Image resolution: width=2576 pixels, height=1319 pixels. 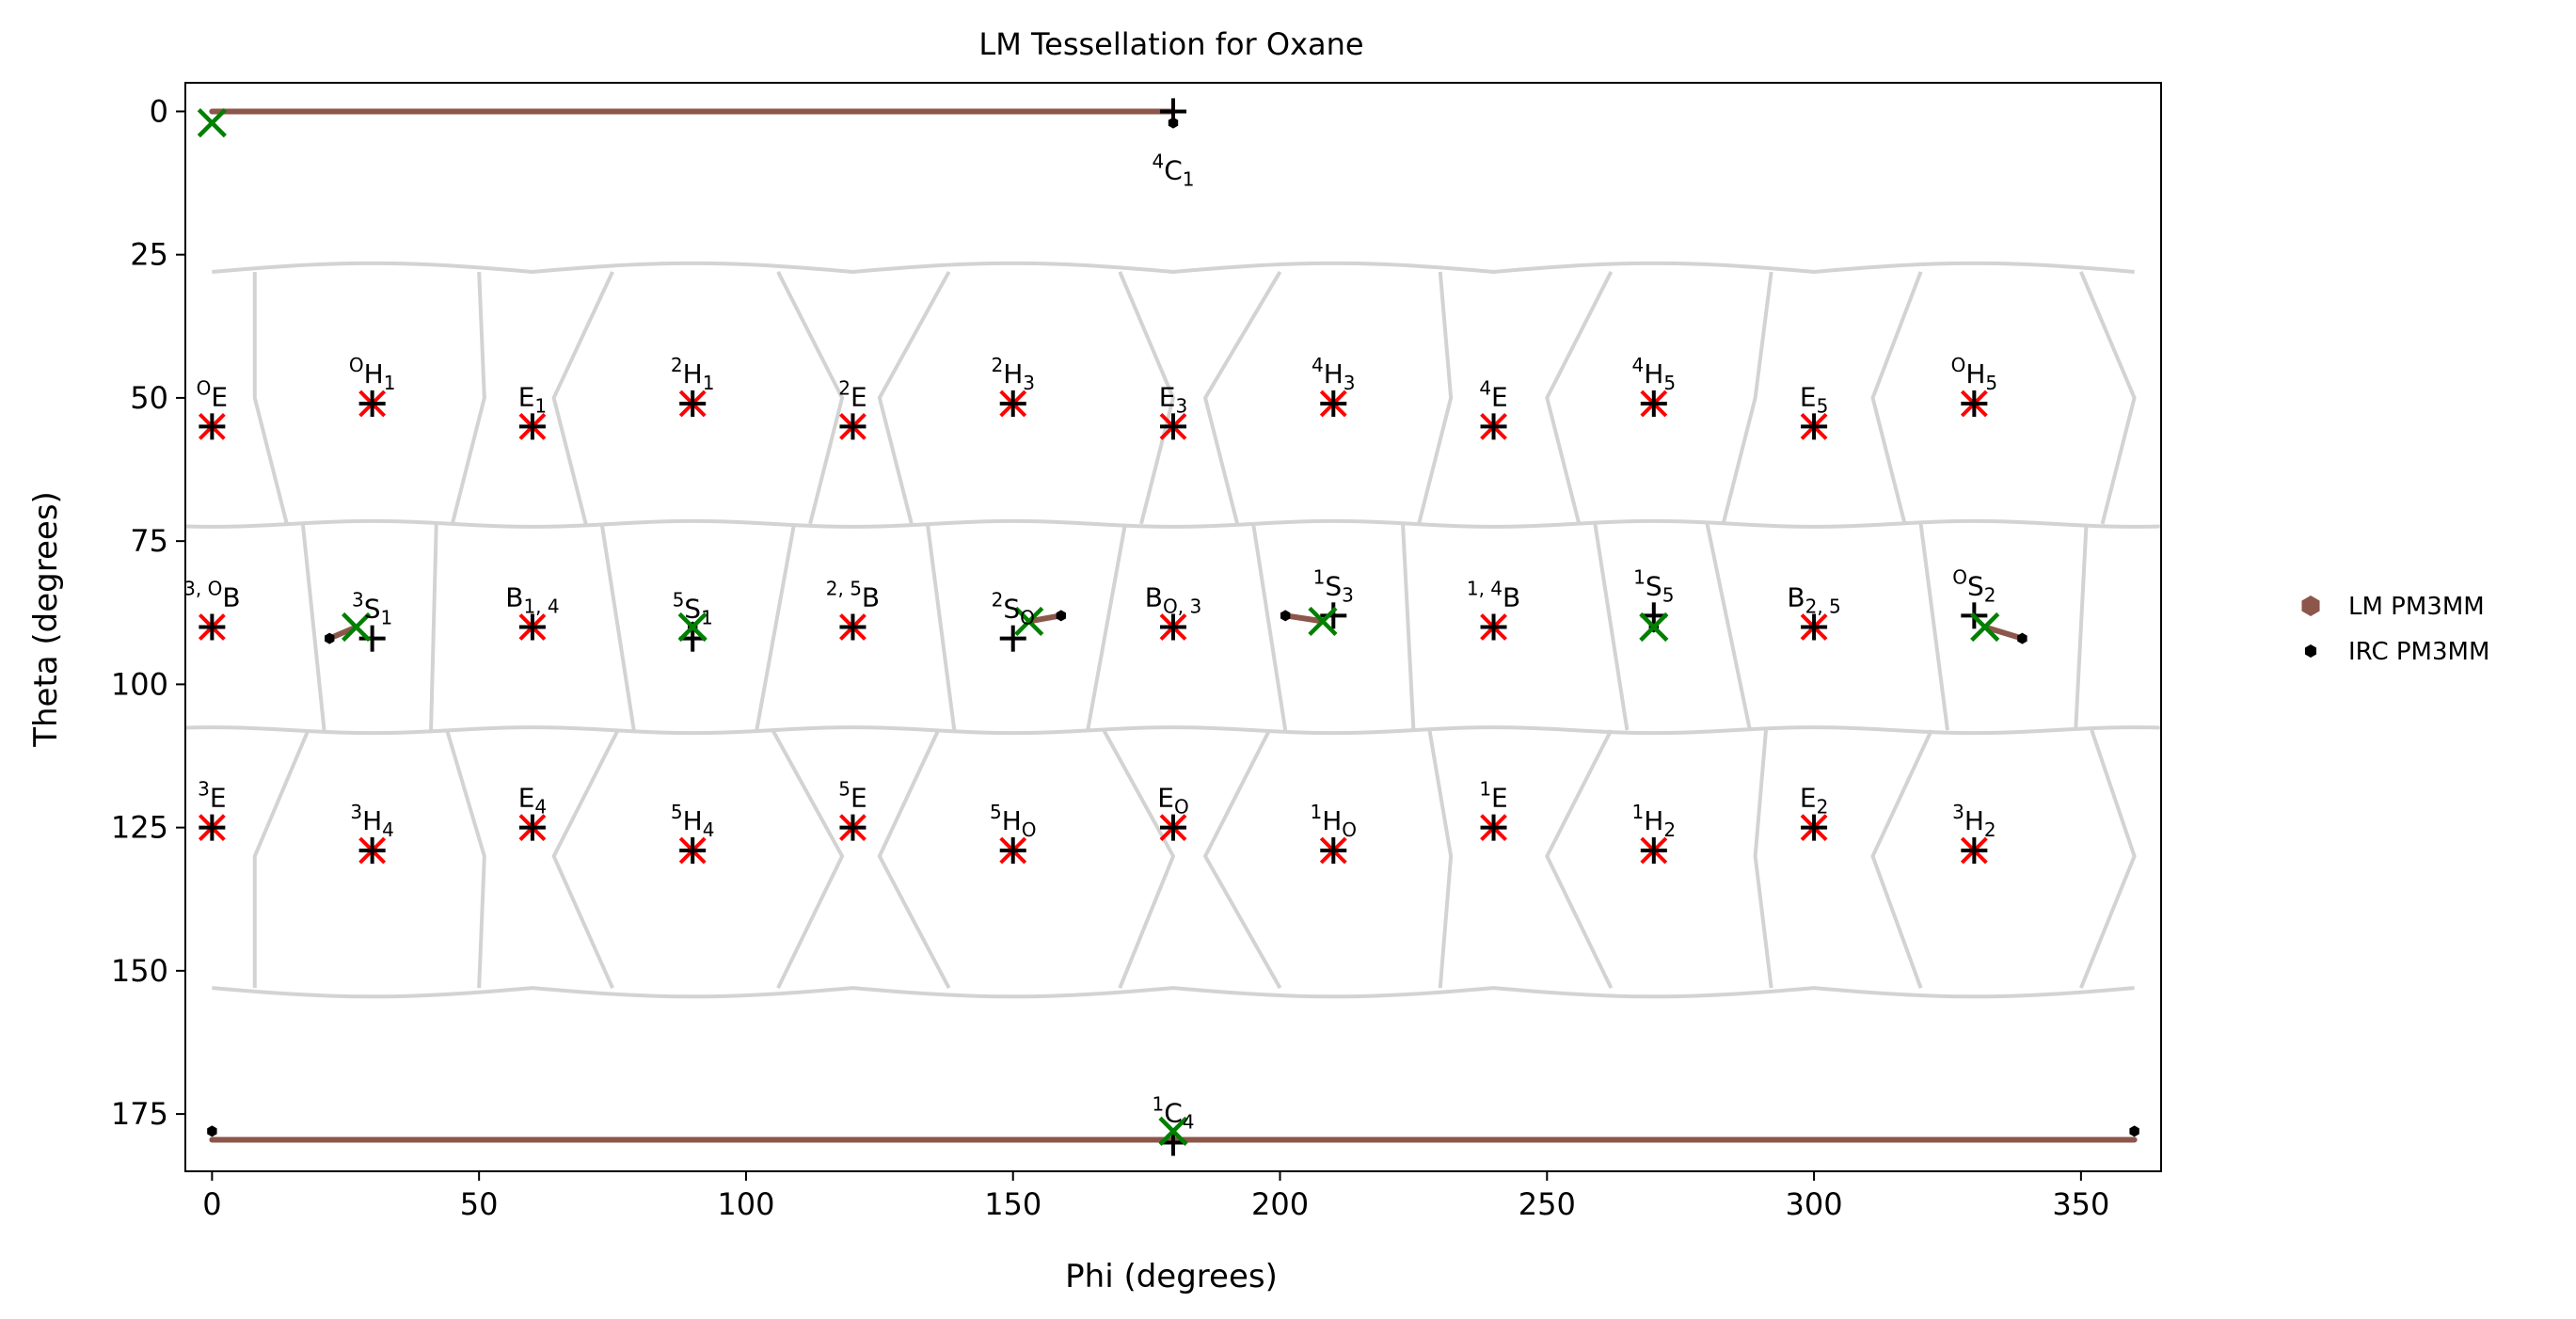 I want to click on point-label-5S1: 5S1, so click(x=693, y=609).